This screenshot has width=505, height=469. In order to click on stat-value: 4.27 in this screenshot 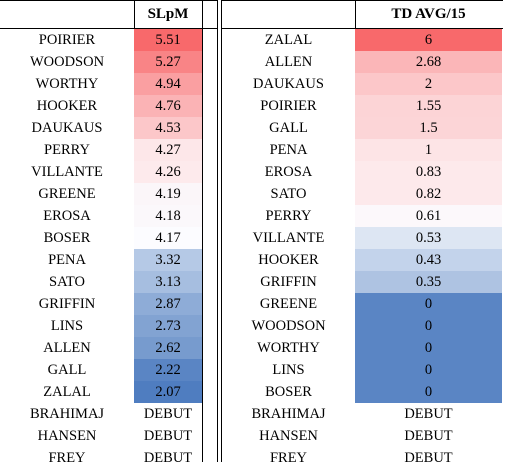, I will do `click(168, 150)`.